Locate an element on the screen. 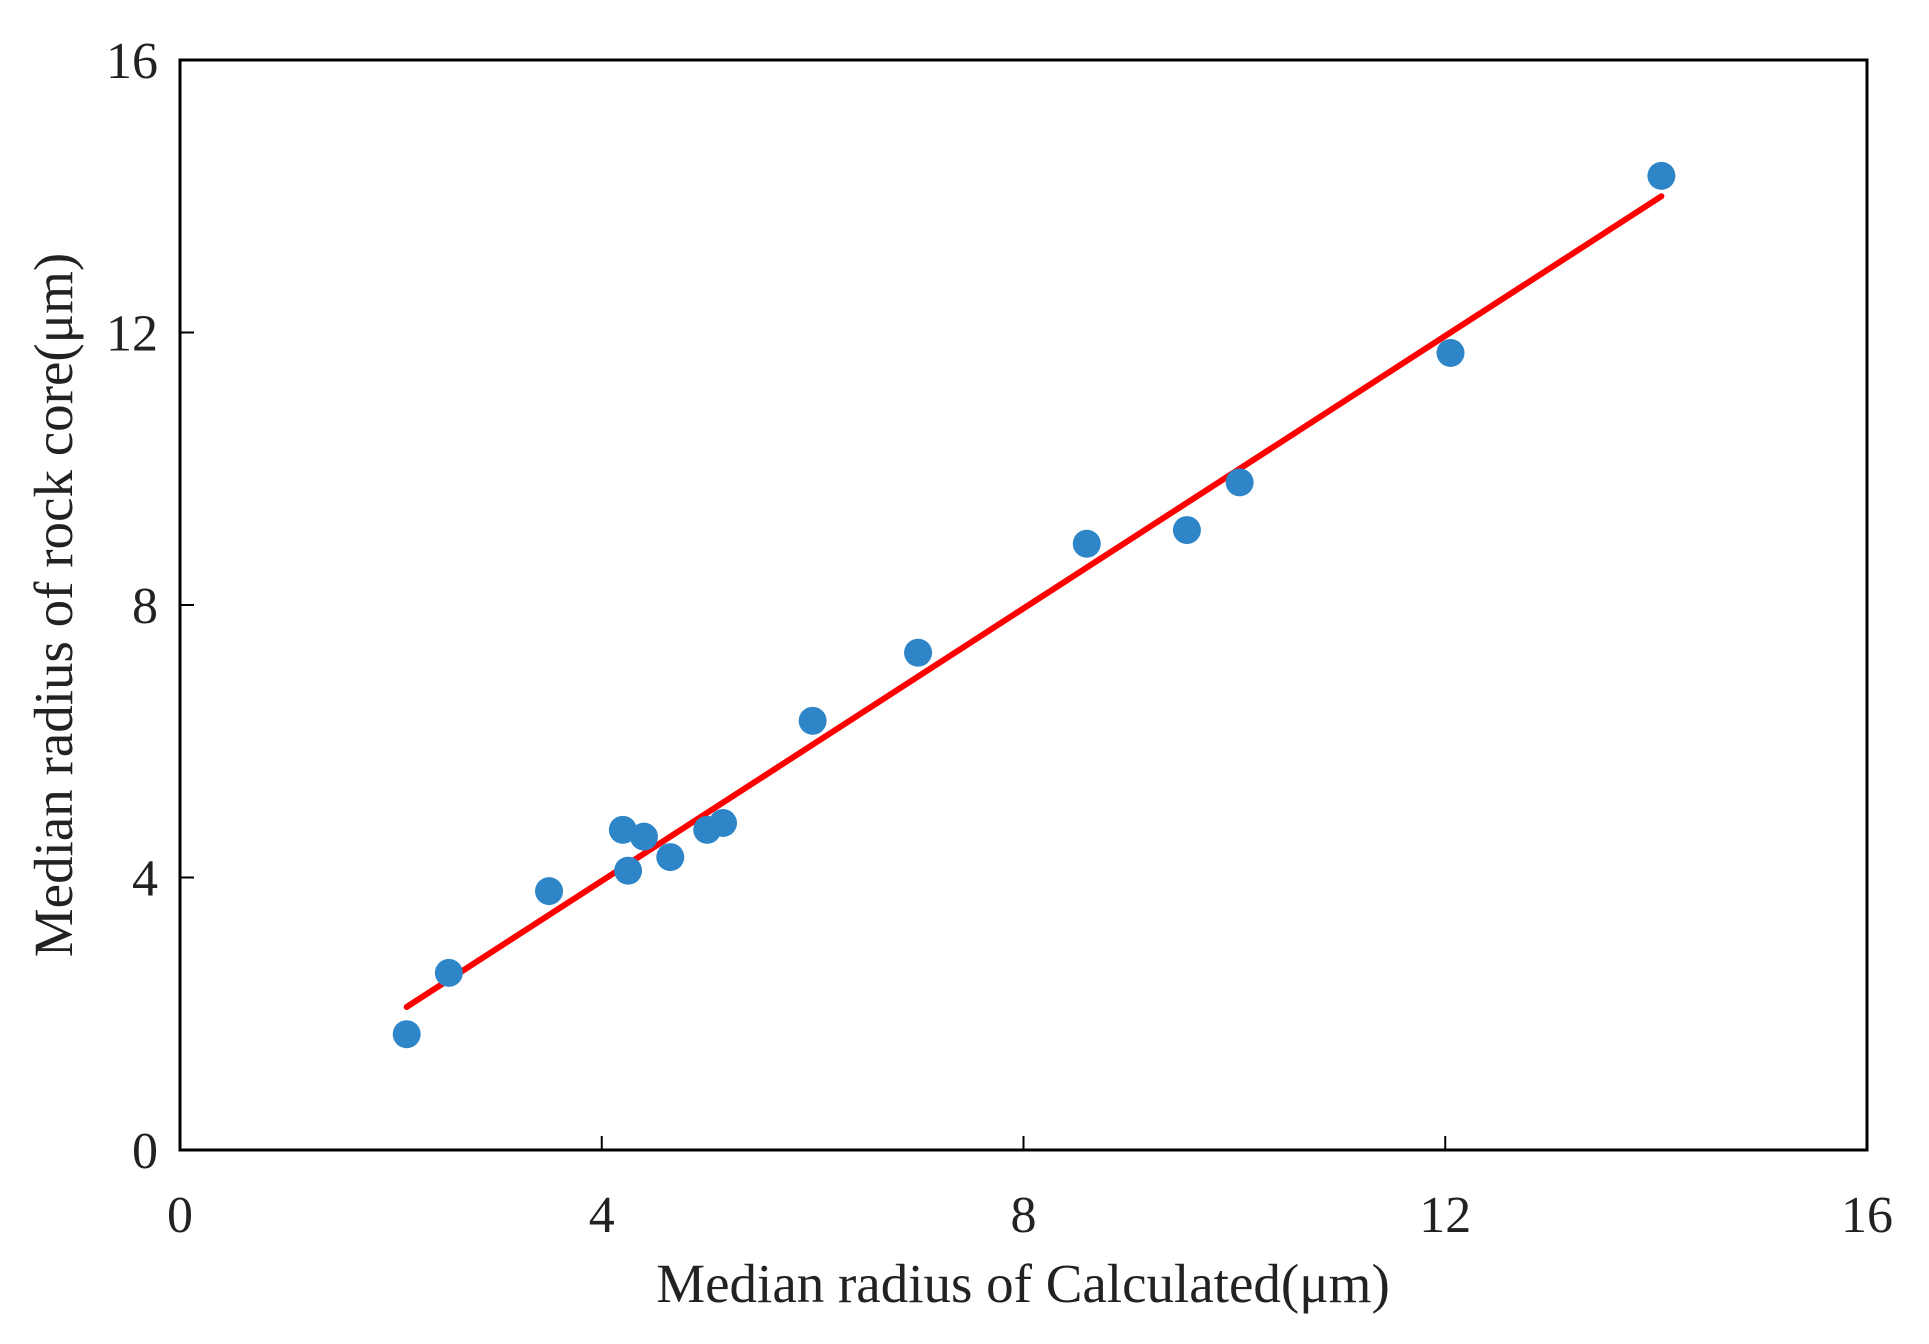  y-tick-label: 4 is located at coordinates (145, 879).